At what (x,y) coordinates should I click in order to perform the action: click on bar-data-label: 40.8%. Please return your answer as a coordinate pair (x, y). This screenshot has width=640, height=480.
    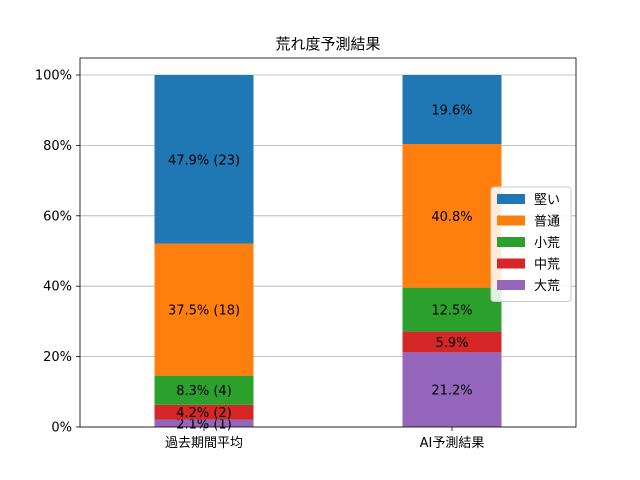
    Looking at the image, I should click on (451, 217).